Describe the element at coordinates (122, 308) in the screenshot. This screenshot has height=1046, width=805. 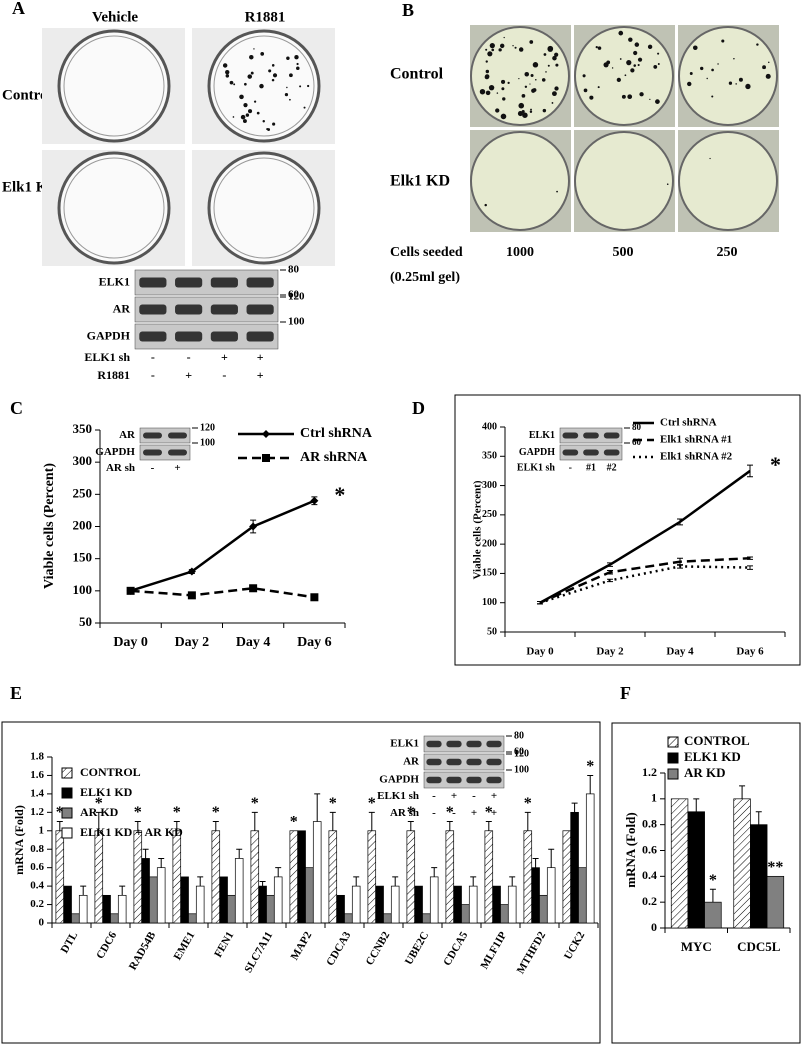
I see `band-label: AR` at that location.